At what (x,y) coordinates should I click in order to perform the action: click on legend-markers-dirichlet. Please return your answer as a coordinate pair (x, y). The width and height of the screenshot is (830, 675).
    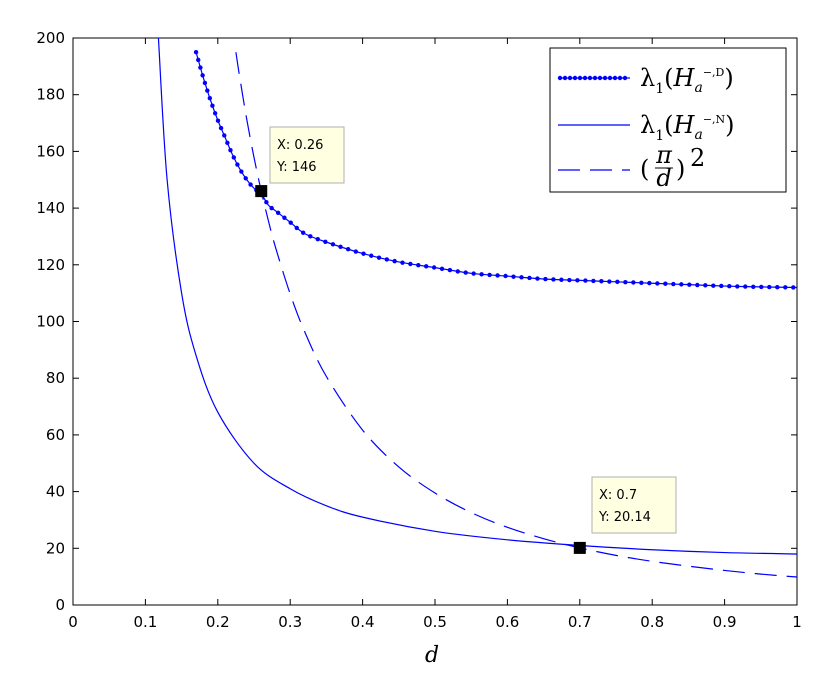
    Looking at the image, I should click on (592, 78).